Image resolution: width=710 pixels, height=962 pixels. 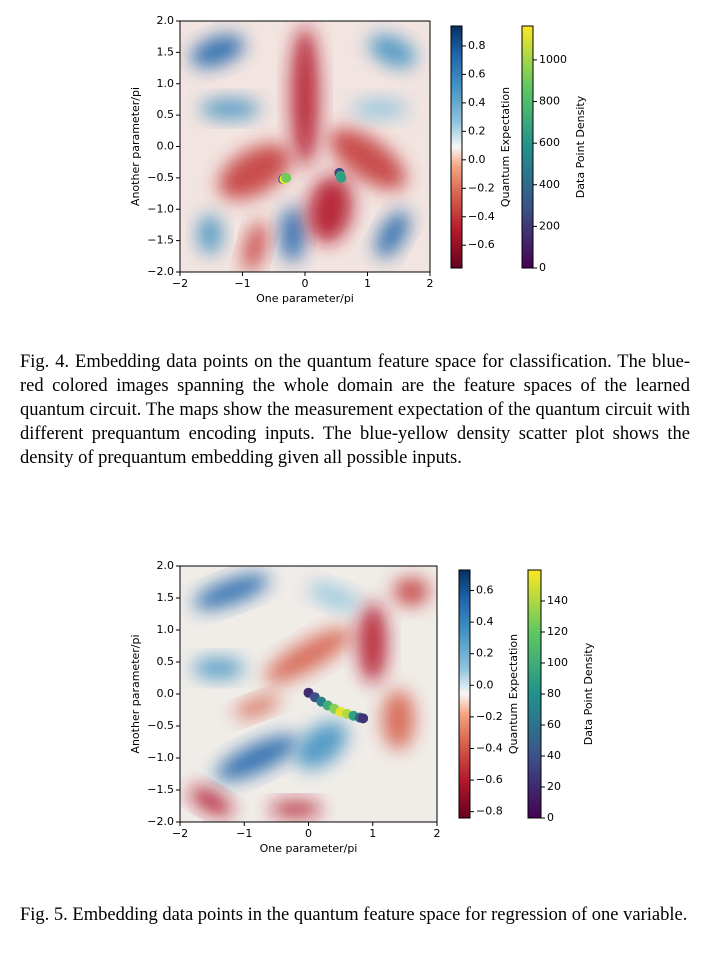 What do you see at coordinates (489, 811) in the screenshot?
I see `colorbar-tick-label: −0.8` at bounding box center [489, 811].